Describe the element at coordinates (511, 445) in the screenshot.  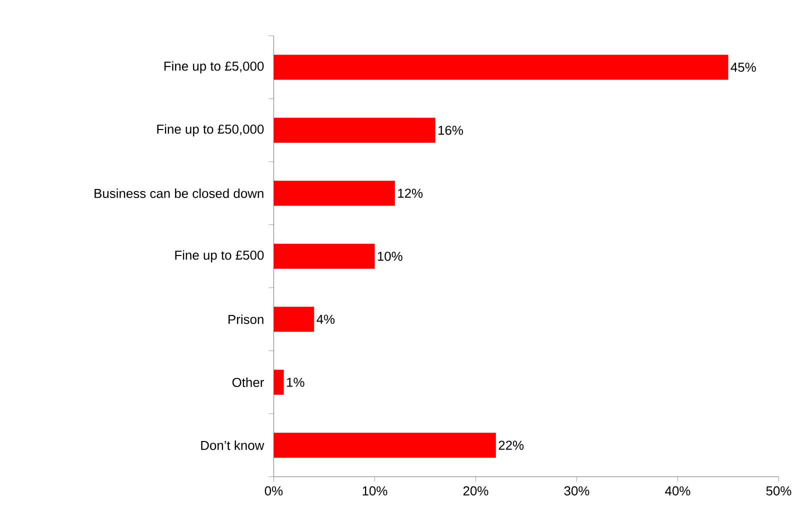
I see `data-label: 22%` at that location.